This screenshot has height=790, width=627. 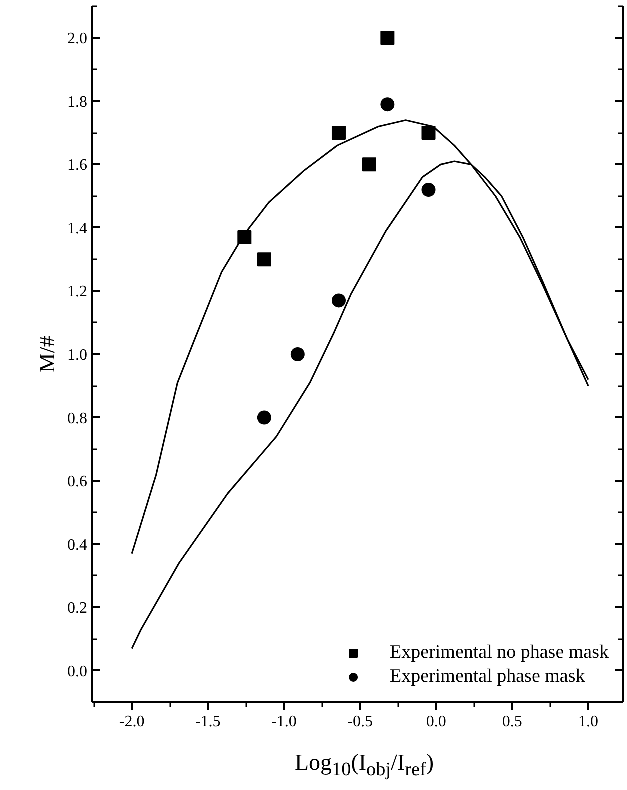 What do you see at coordinates (364, 766) in the screenshot?
I see `x-axis-title: Log$_{10}$(I$_{obj}$/I$_{ref}$)` at bounding box center [364, 766].